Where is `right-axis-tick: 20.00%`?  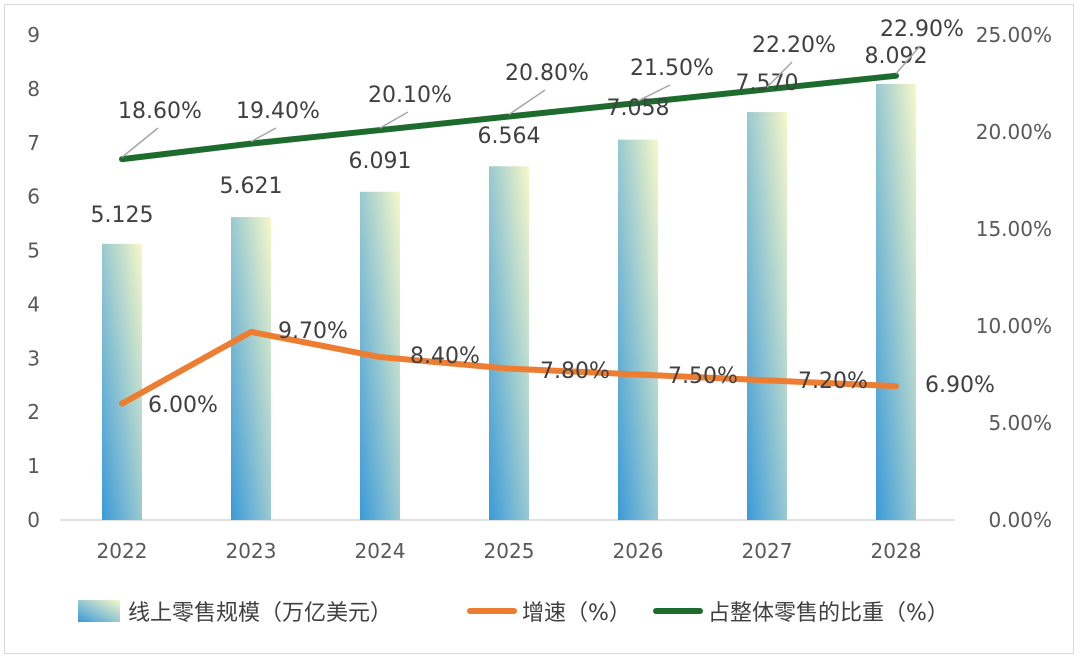 right-axis-tick: 20.00% is located at coordinates (1014, 132).